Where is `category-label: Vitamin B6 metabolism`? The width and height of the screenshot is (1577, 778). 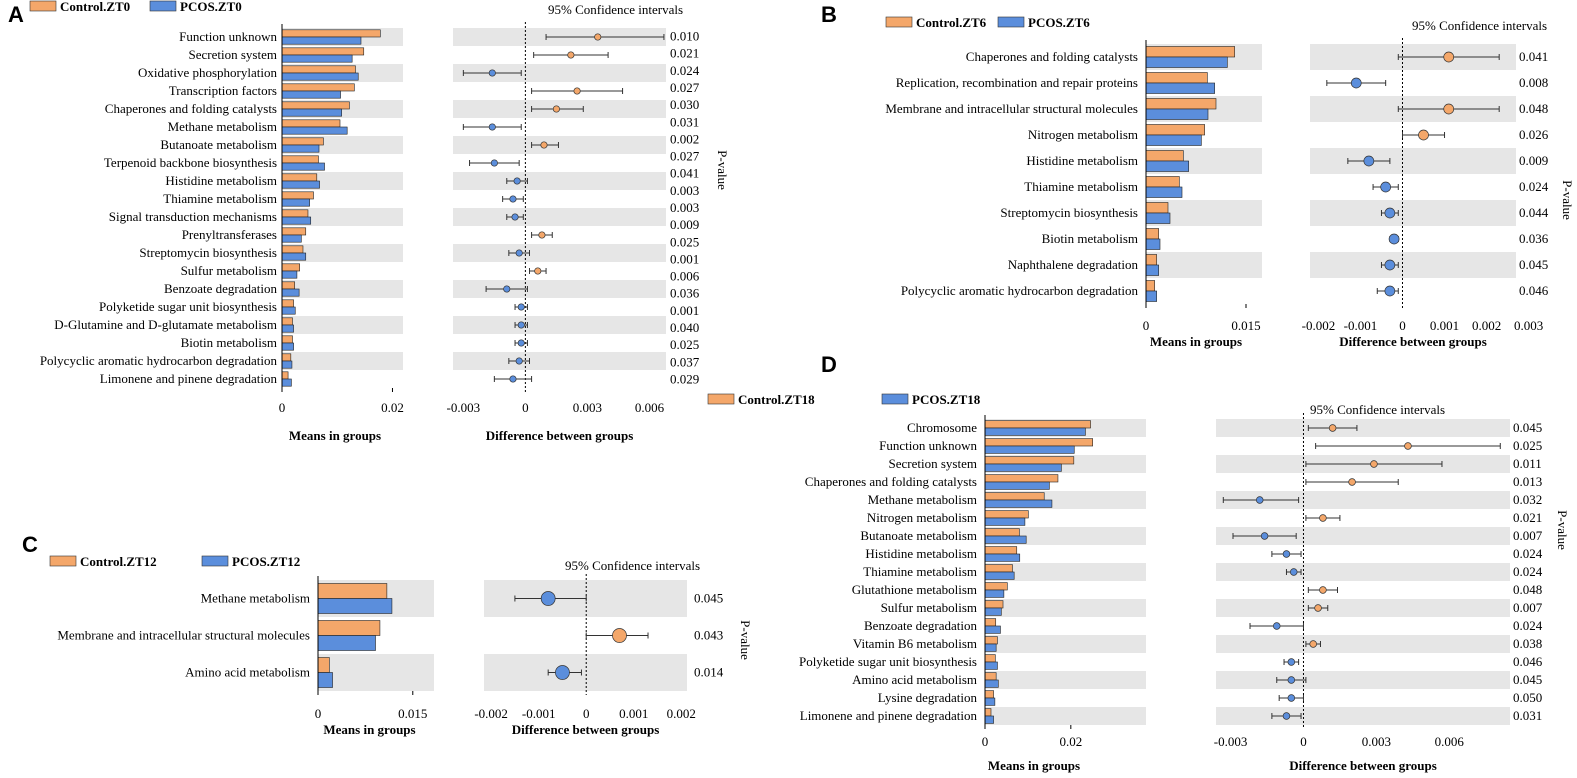
category-label: Vitamin B6 metabolism is located at coordinates (915, 643).